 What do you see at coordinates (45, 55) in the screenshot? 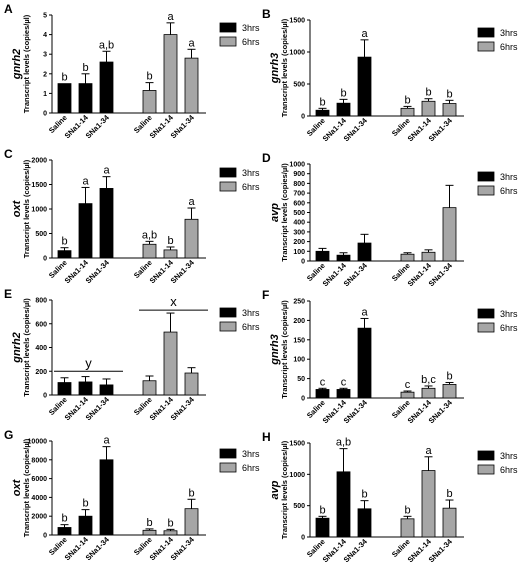
I see `y-tick-label: 3` at bounding box center [45, 55].